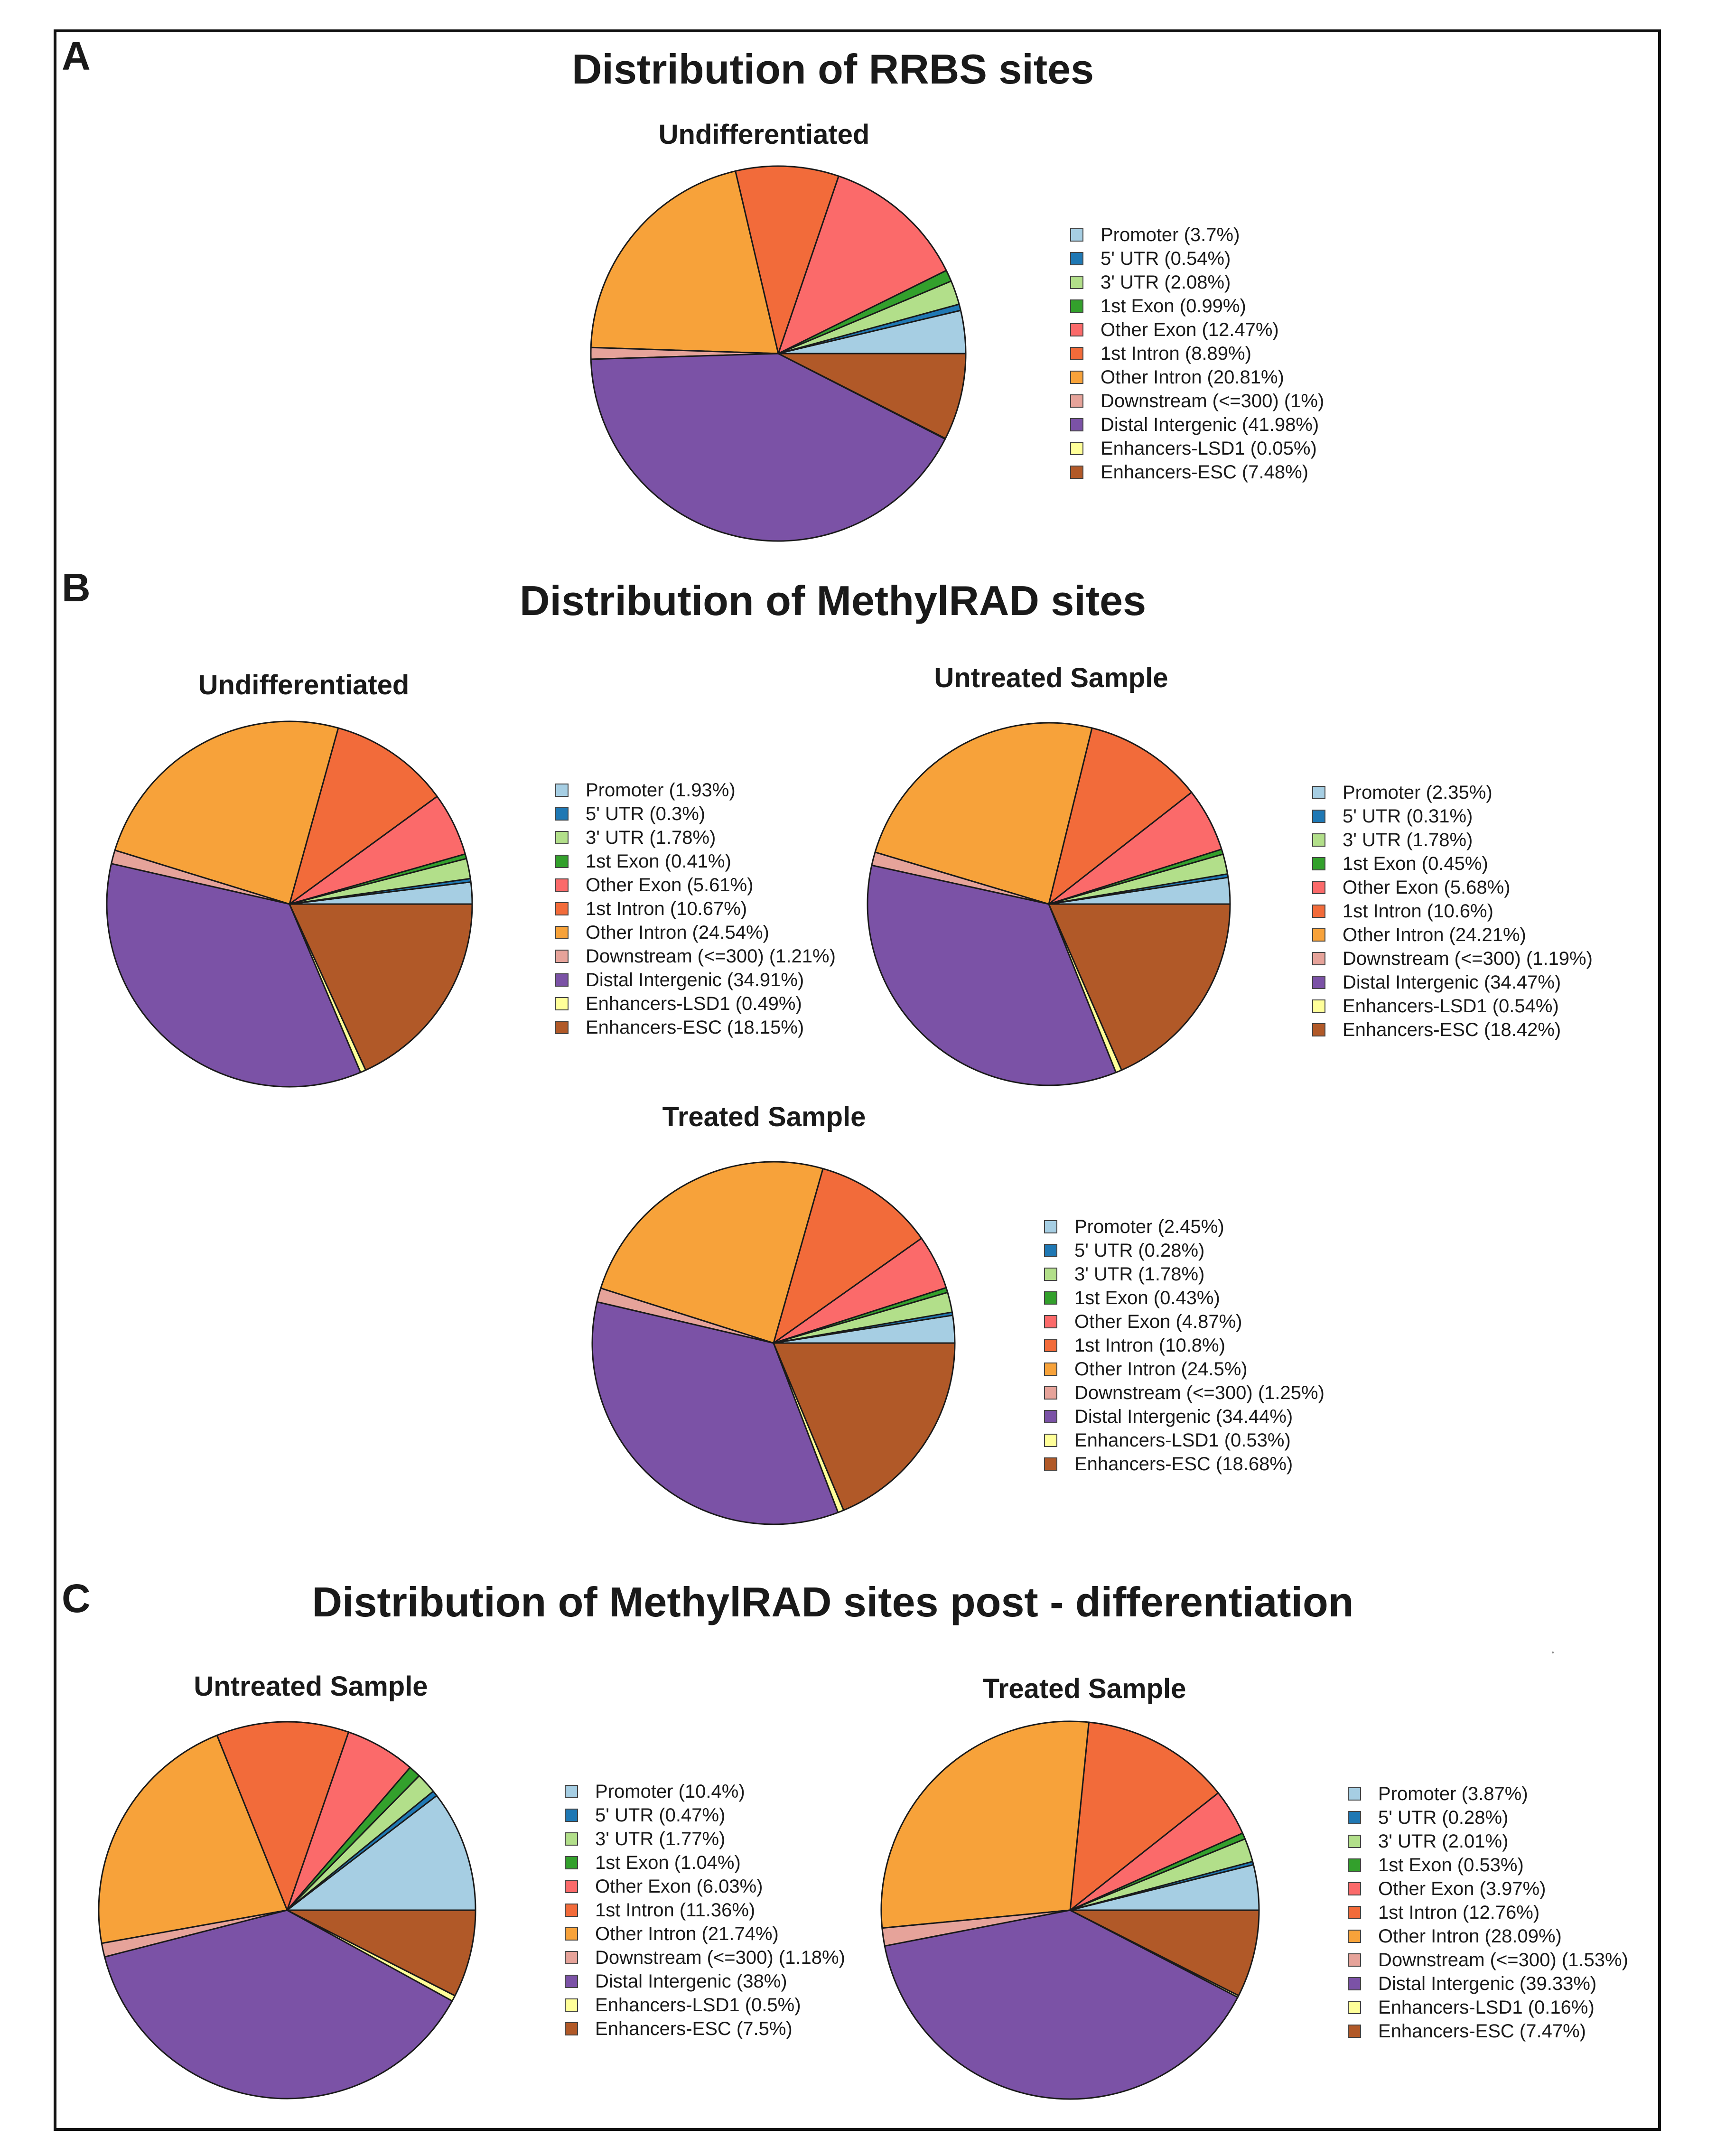 This screenshot has width=1735, height=2156. What do you see at coordinates (646, 814) in the screenshot?
I see `pie-1-legend-label: 5' UTR (0.3%)` at bounding box center [646, 814].